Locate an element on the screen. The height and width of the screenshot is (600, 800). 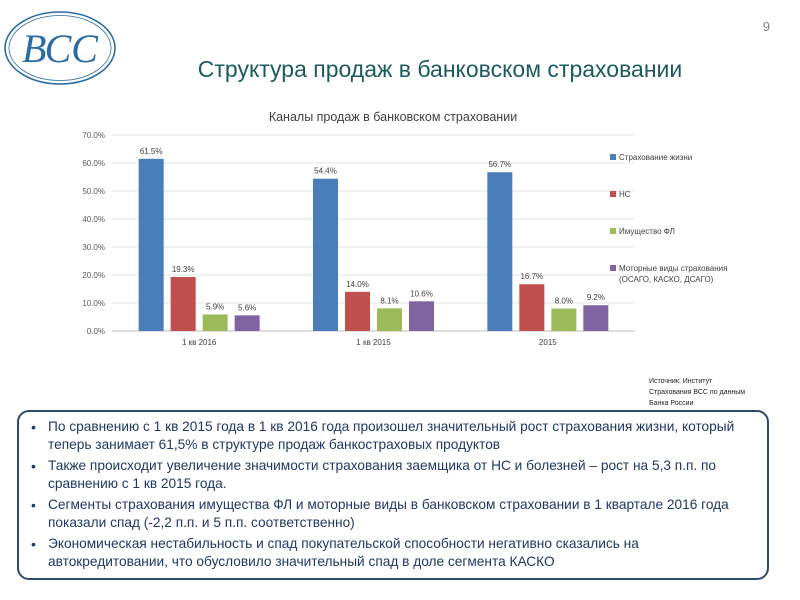
chart-title: Каналы продаж в банковском страховании is located at coordinates (393, 117).